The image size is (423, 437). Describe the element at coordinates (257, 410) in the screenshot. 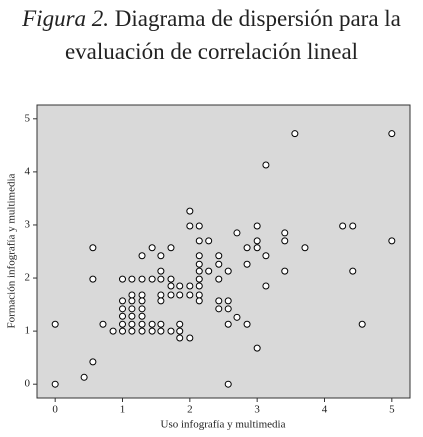

I see `x-tick-label: 3` at that location.